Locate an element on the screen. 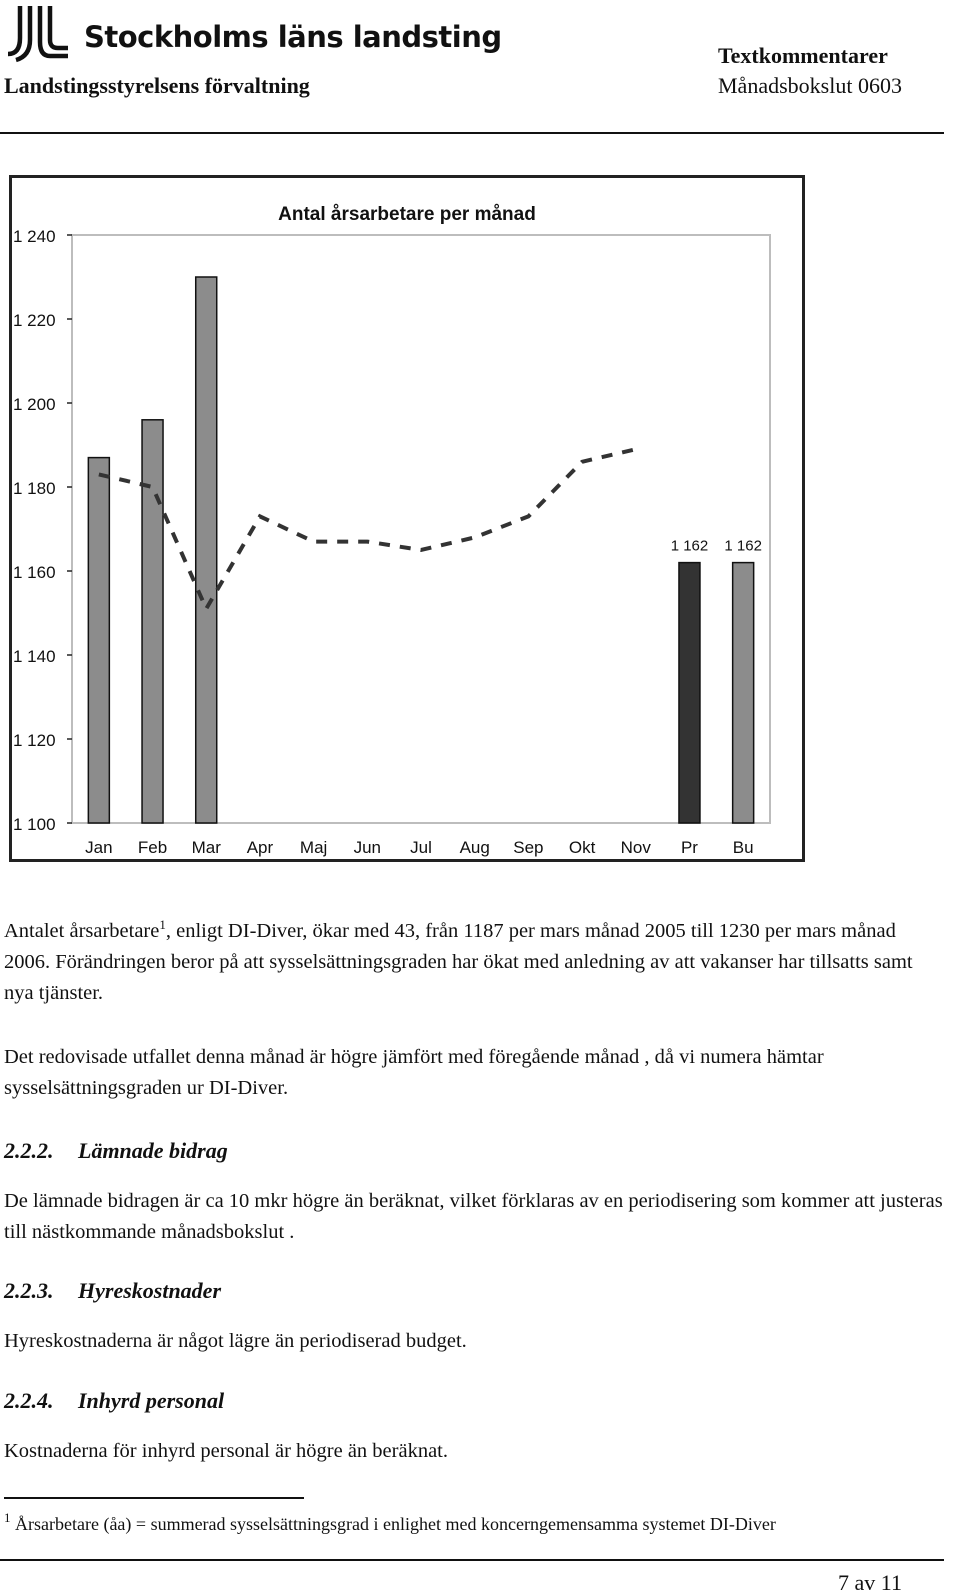  x-tick-label: Okt is located at coordinates (582, 847).